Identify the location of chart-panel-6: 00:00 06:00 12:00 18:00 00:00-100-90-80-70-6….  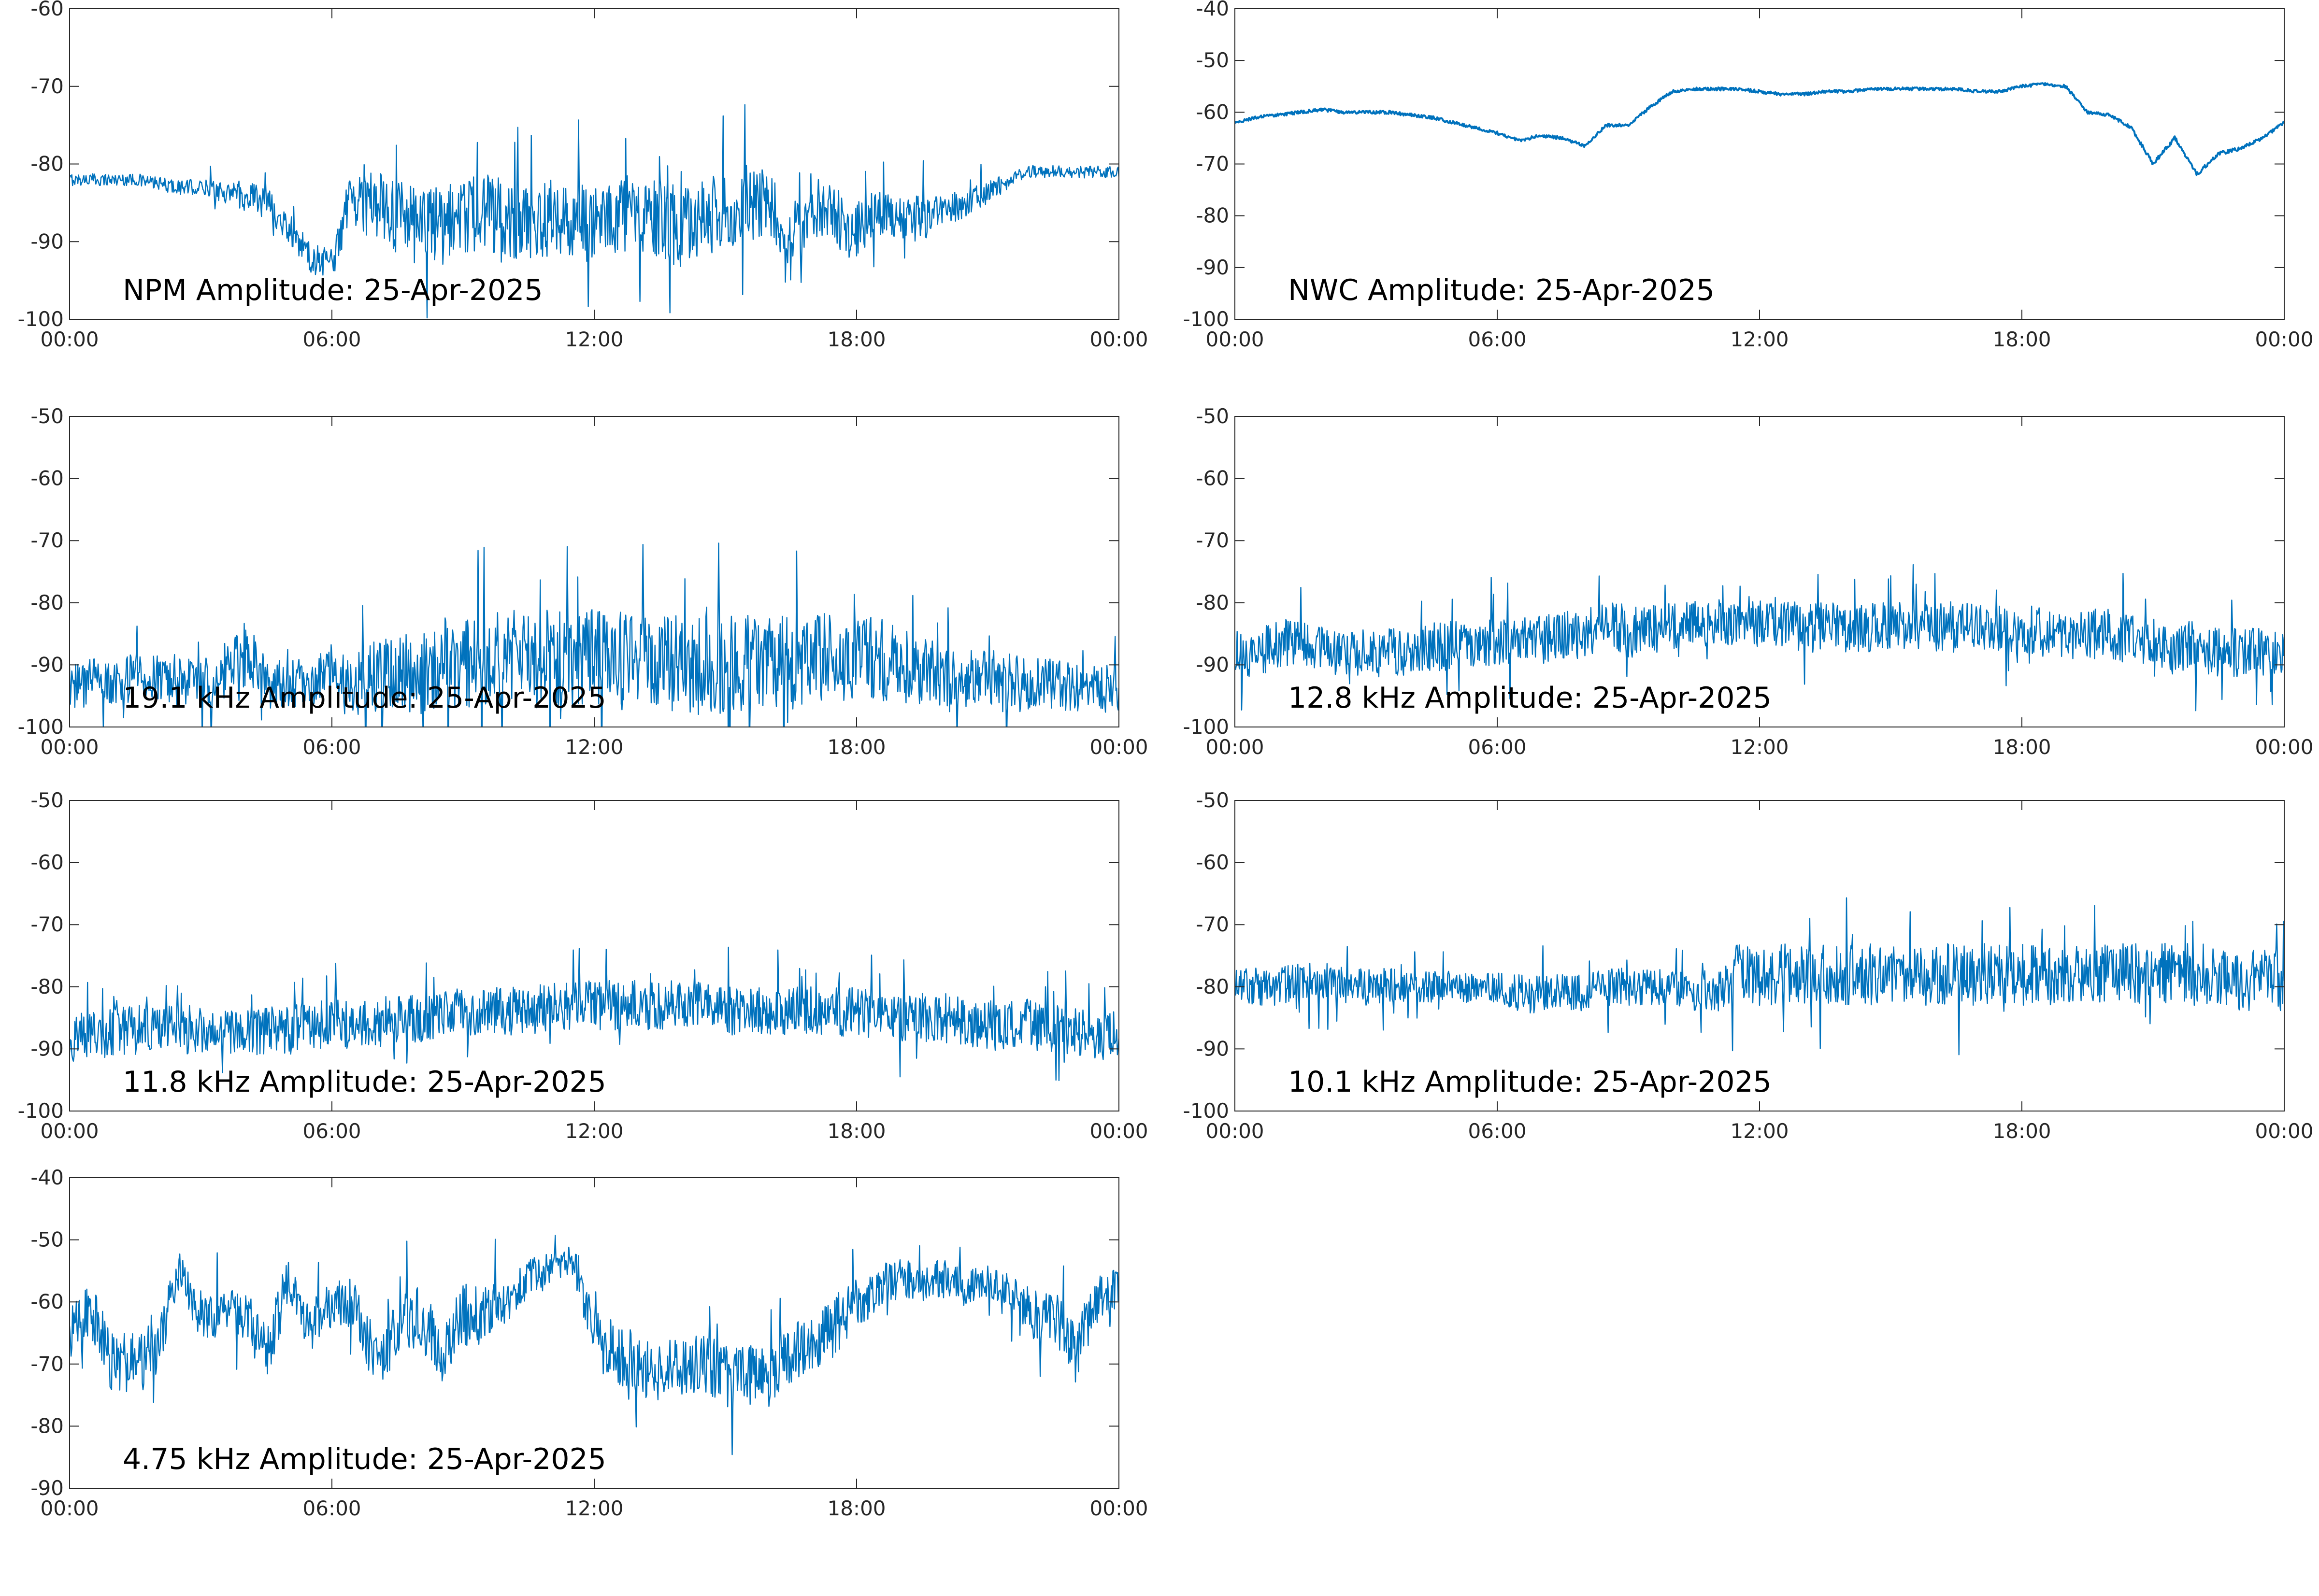
(1748, 966).